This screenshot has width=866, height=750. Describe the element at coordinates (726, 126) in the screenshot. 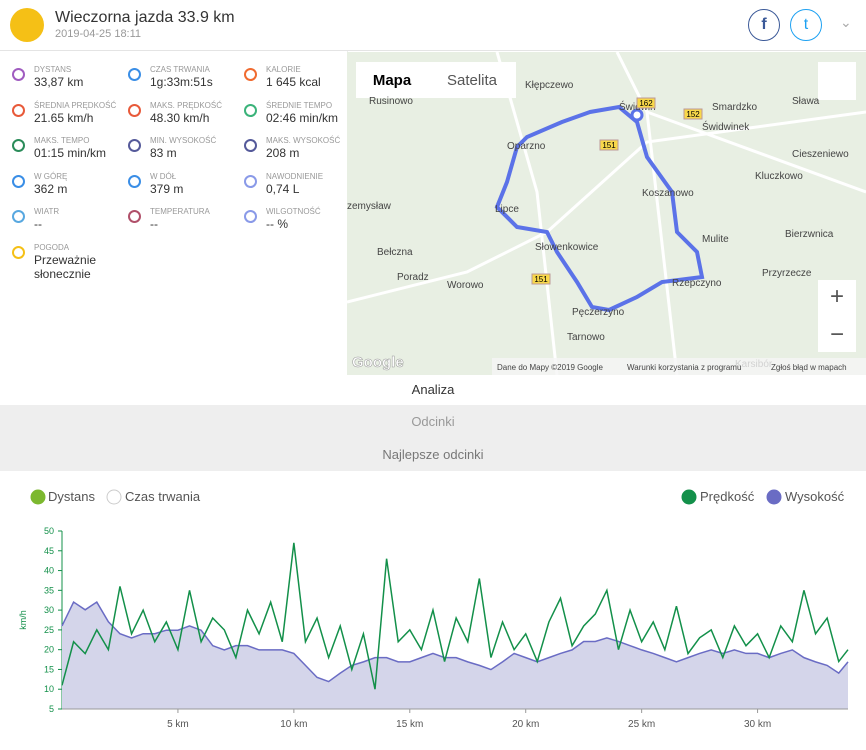

I see `place-label: Świdwinek` at that location.